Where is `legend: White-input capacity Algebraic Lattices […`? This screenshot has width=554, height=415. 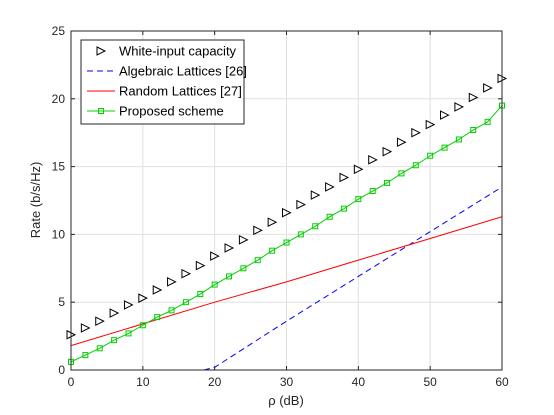 legend: White-input capacity Algebraic Lattices [… is located at coordinates (163, 82).